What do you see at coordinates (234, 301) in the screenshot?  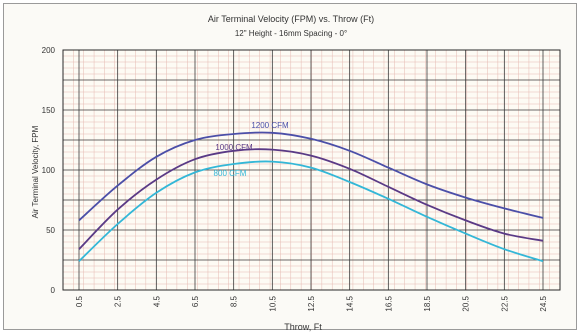 I see `x-tick-label: 8.5` at bounding box center [234, 301].